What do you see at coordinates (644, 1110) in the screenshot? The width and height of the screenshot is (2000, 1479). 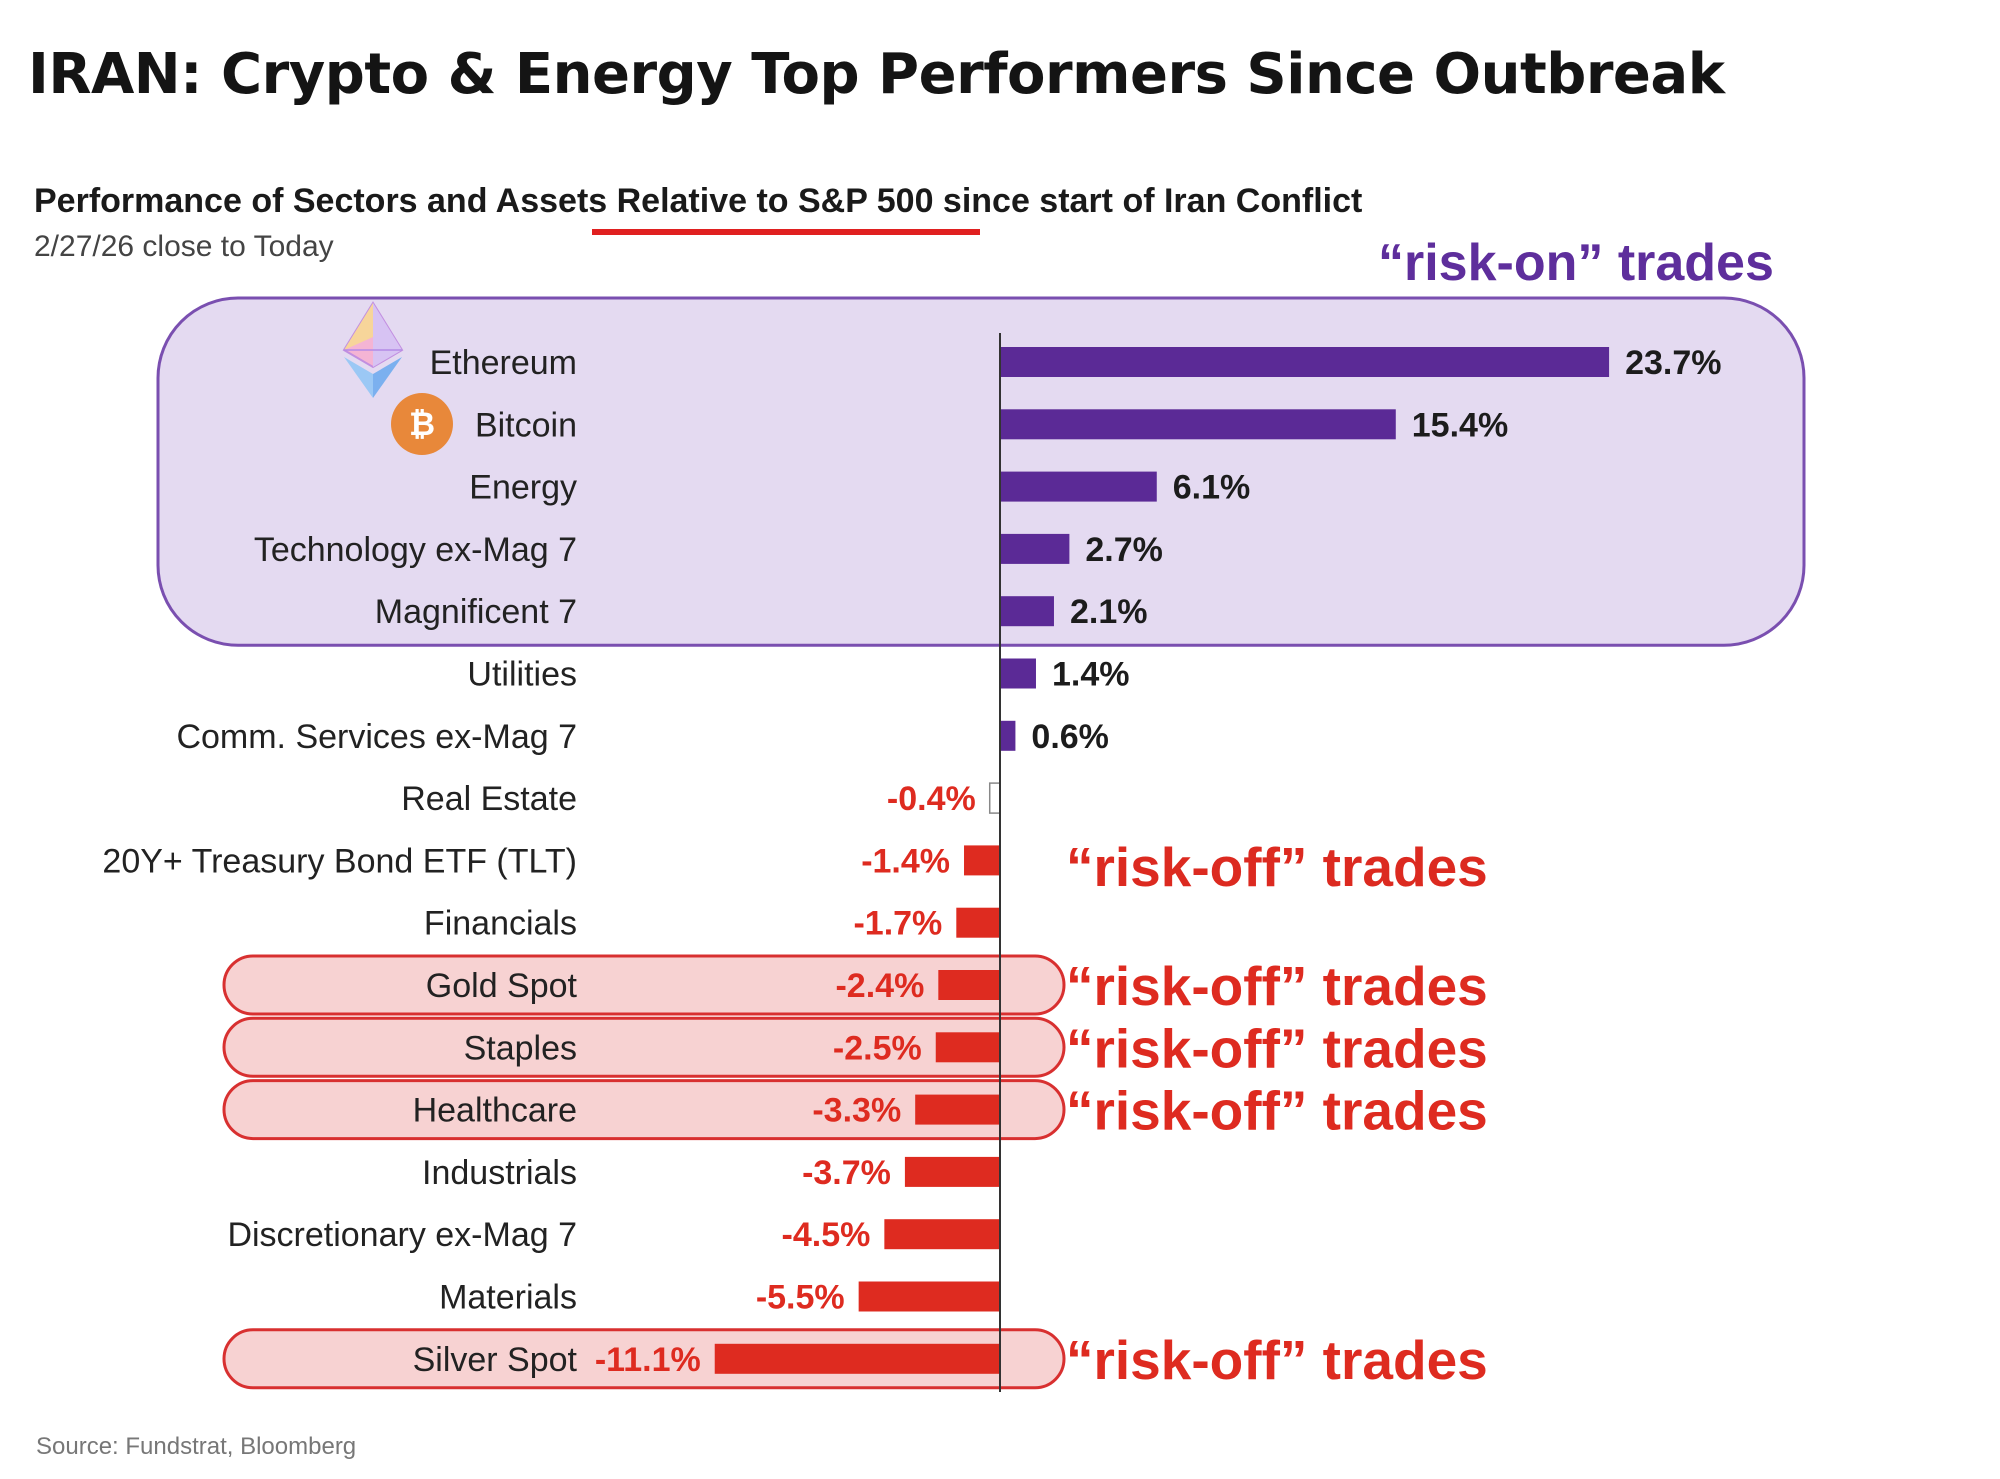 I see `risk-off-highlight-healthcare` at bounding box center [644, 1110].